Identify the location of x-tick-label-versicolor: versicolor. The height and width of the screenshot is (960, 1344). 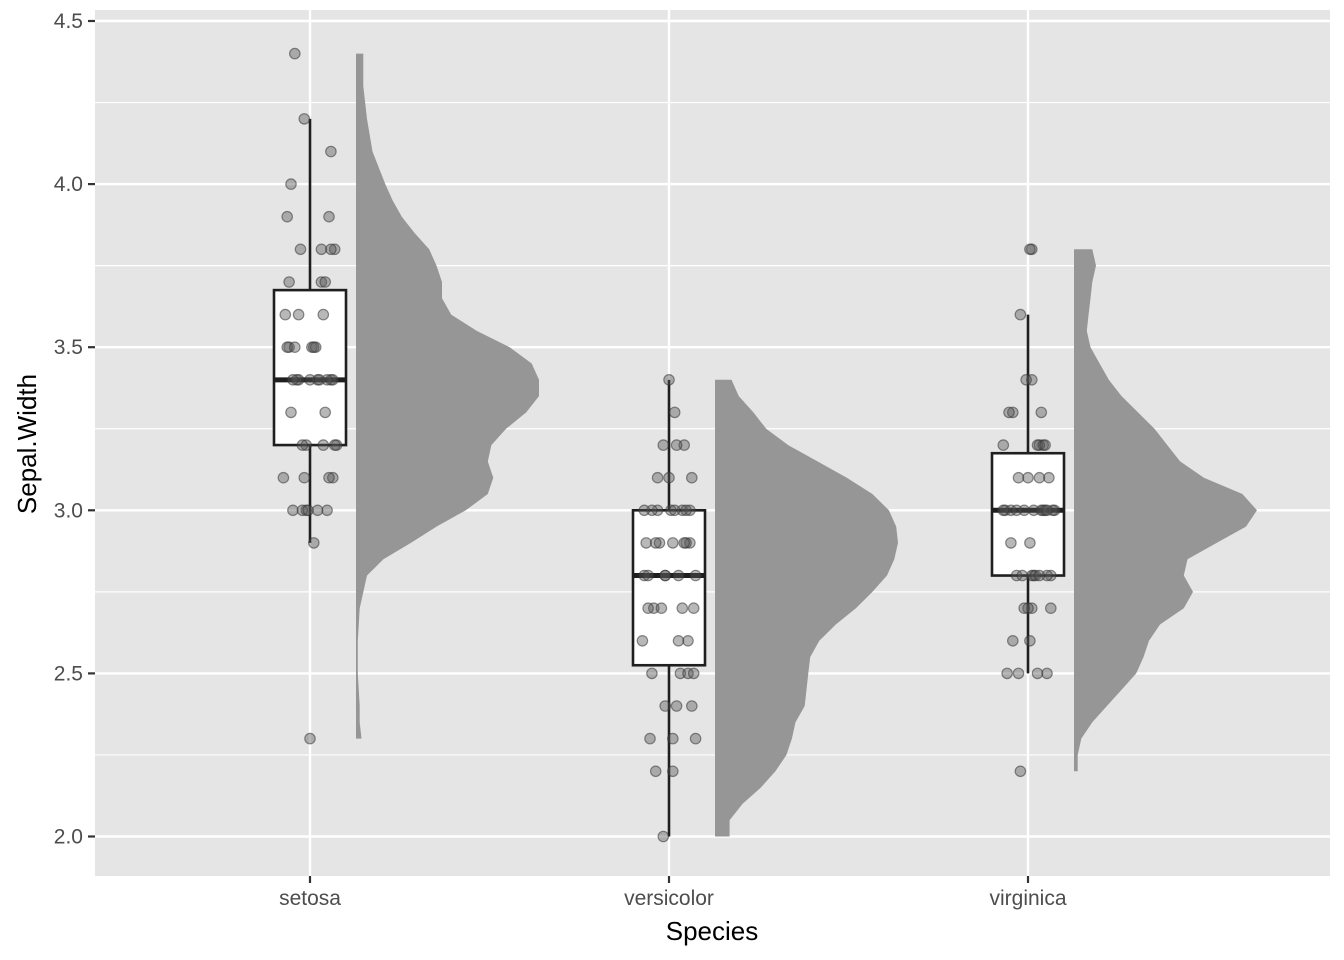
(669, 898).